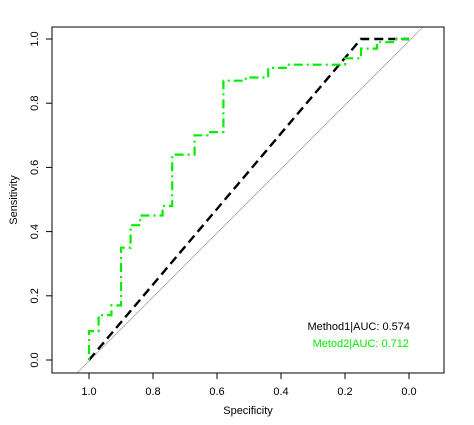  Describe the element at coordinates (248, 411) in the screenshot. I see `x-axis-title: Specificity` at that location.